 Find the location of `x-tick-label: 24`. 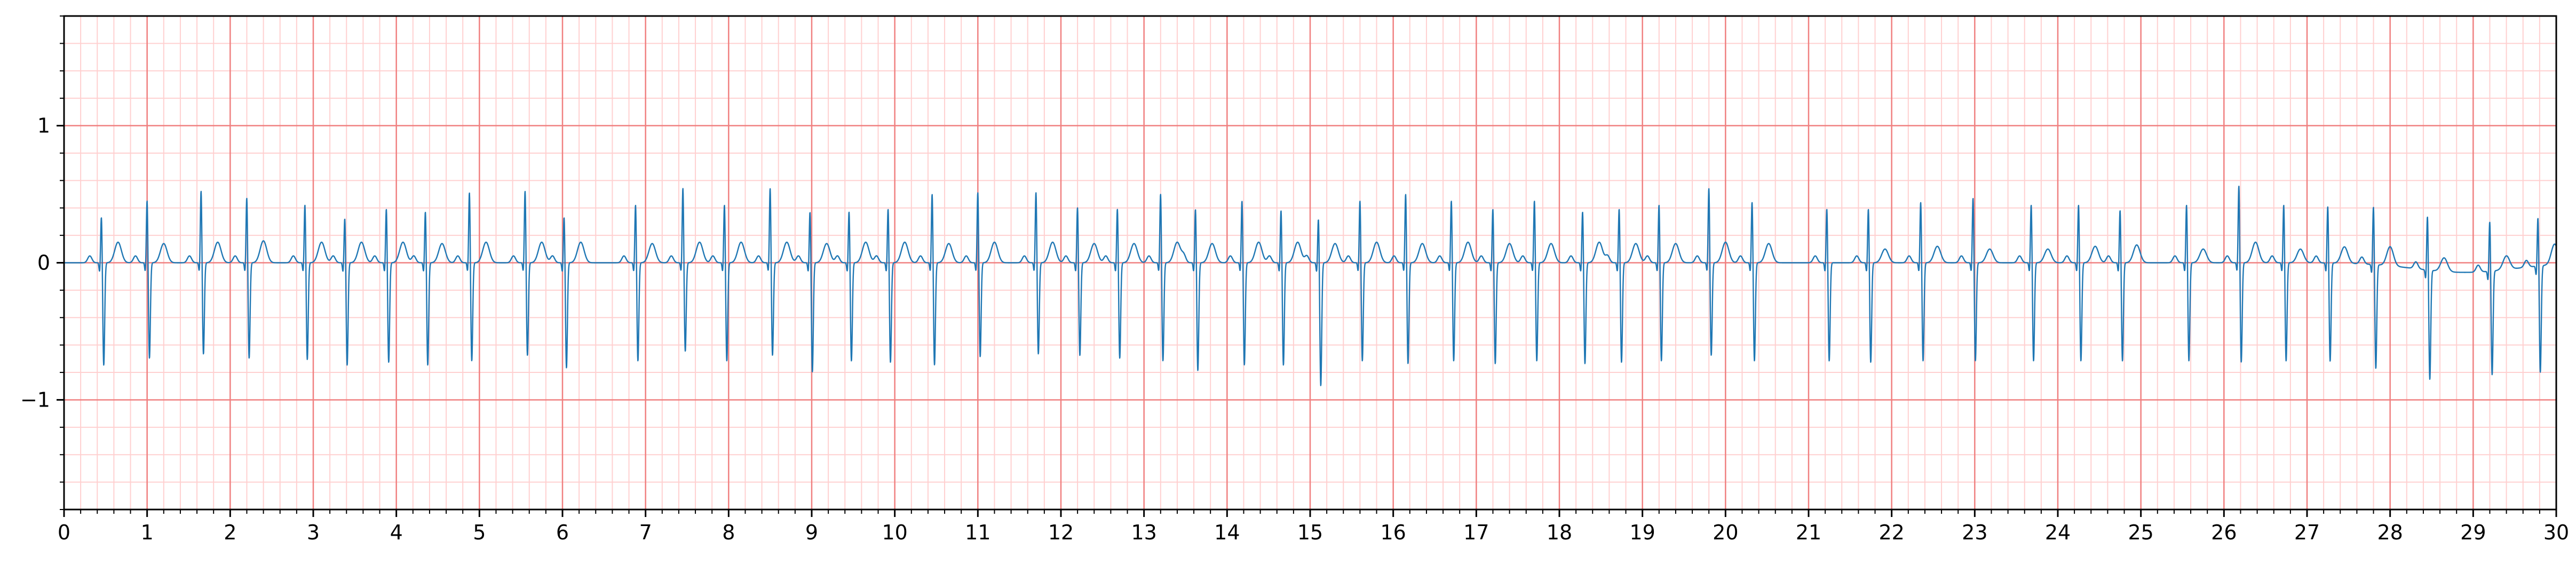

x-tick-label: 24 is located at coordinates (2058, 533).